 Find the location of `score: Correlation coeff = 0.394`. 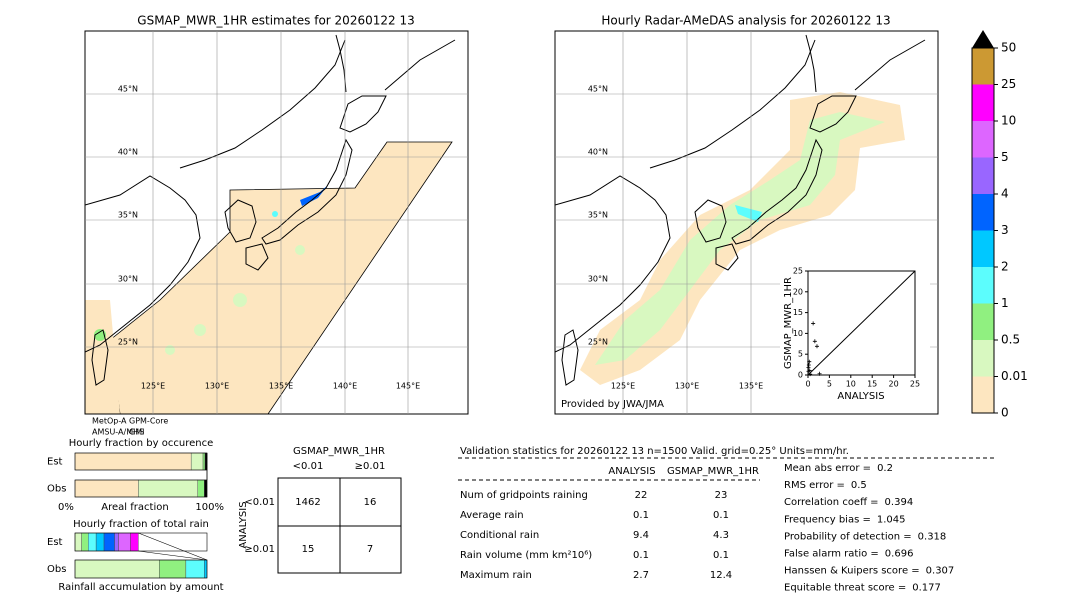

score: Correlation coeff = 0.394 is located at coordinates (848, 502).